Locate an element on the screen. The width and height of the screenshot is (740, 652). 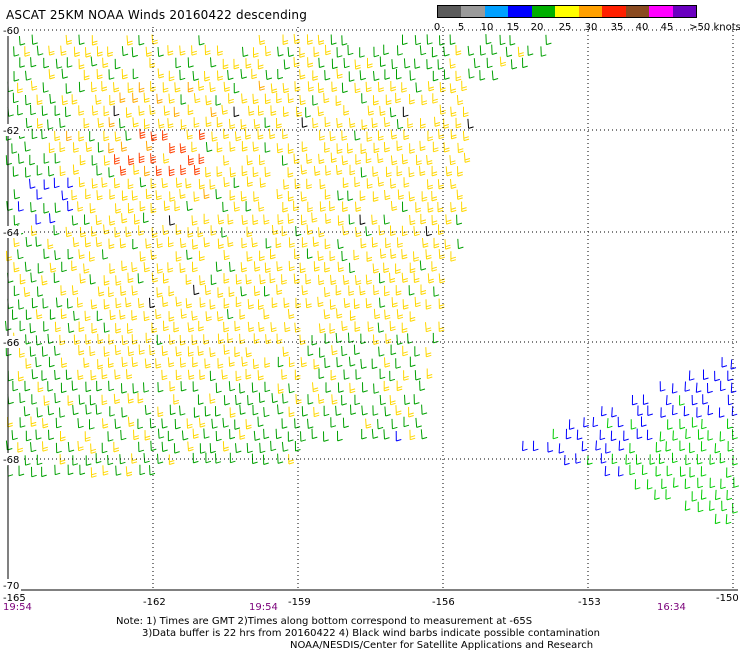
legend-label-35: 35 is located at coordinates (617, 27).